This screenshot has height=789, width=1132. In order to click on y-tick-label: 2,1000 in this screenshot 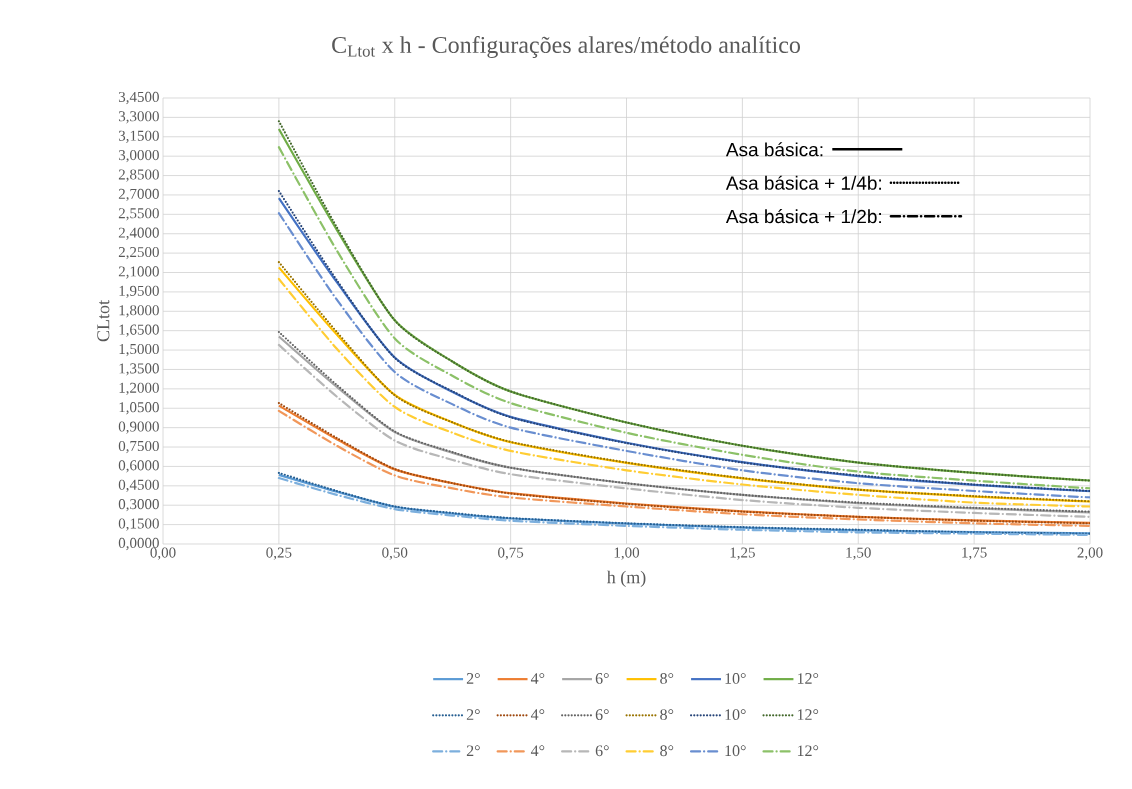, I will do `click(138, 272)`.